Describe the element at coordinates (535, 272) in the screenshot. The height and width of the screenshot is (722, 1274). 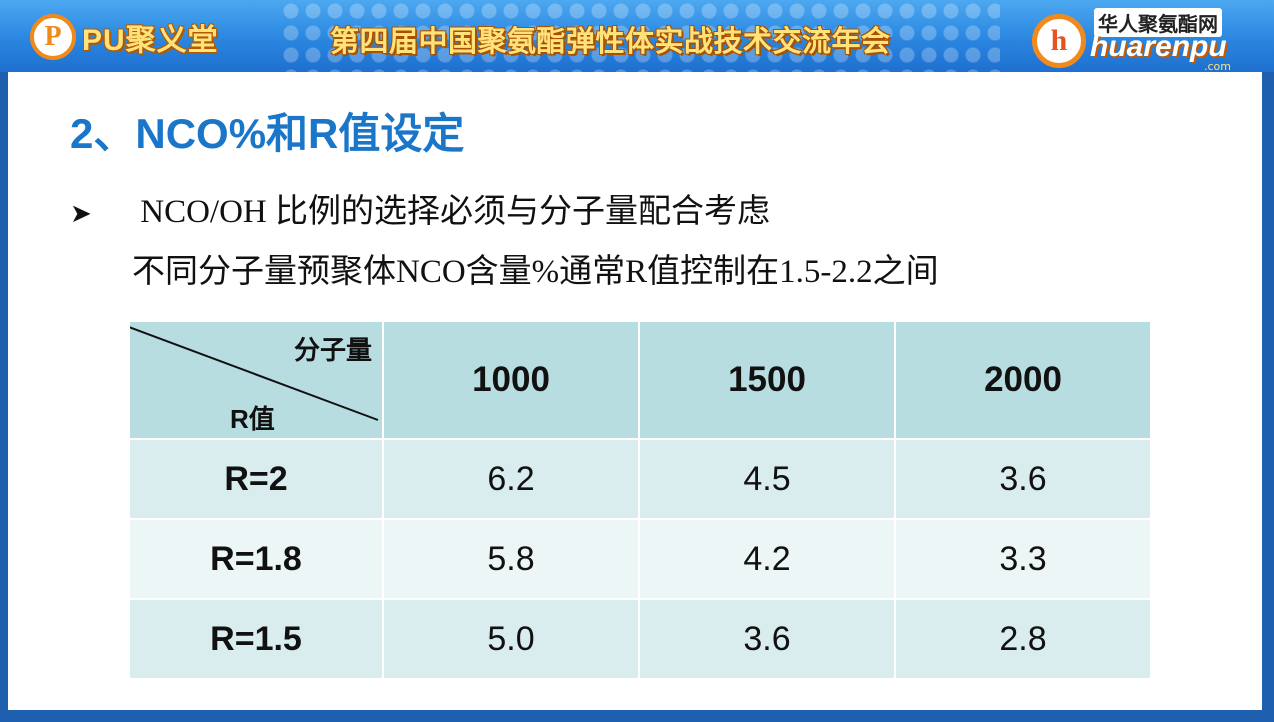
I see `bullet-continuation: 不同分子量预聚体NCO含量%通常R值控制在1.5-2.2之间` at that location.